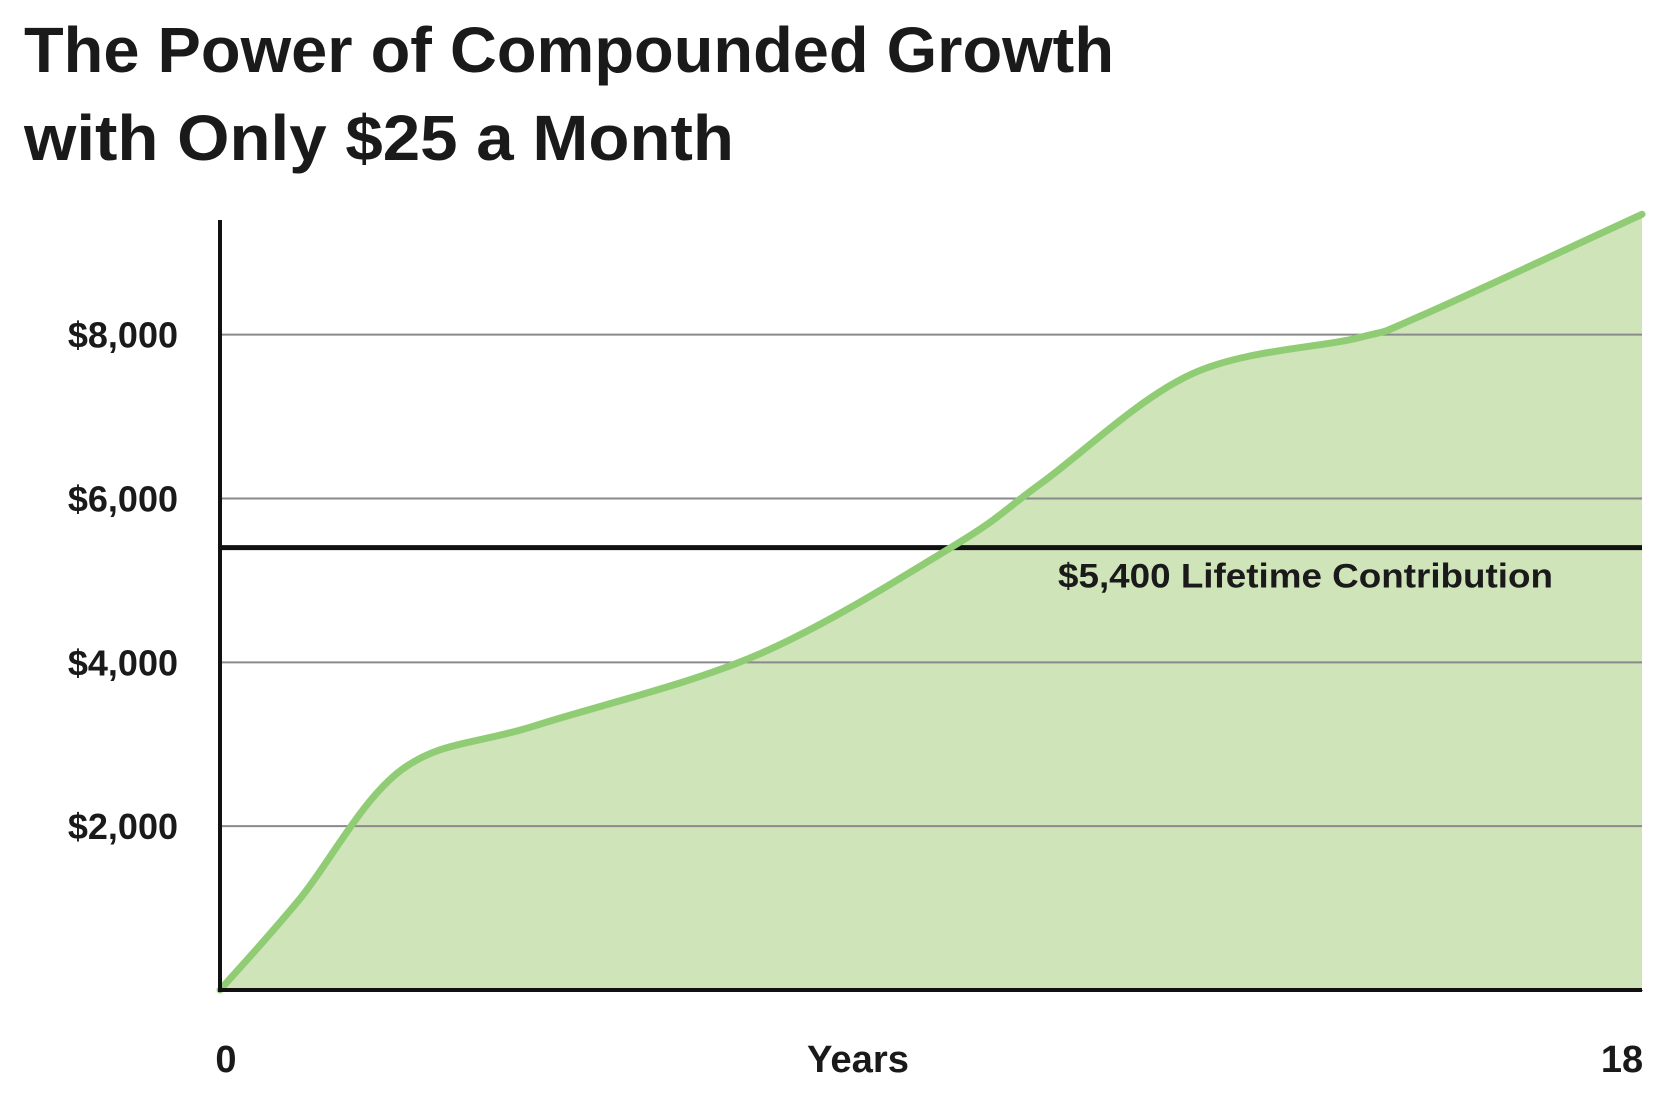 The width and height of the screenshot is (1680, 1120). What do you see at coordinates (123, 335) in the screenshot?
I see `y-tick-label: $8,000` at bounding box center [123, 335].